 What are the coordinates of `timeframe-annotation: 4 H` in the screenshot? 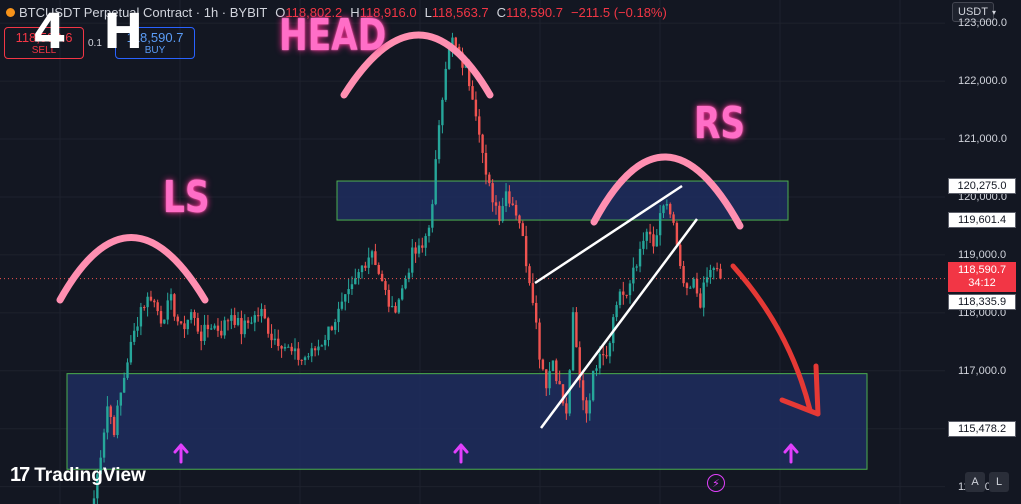 It's located at (93, 32).